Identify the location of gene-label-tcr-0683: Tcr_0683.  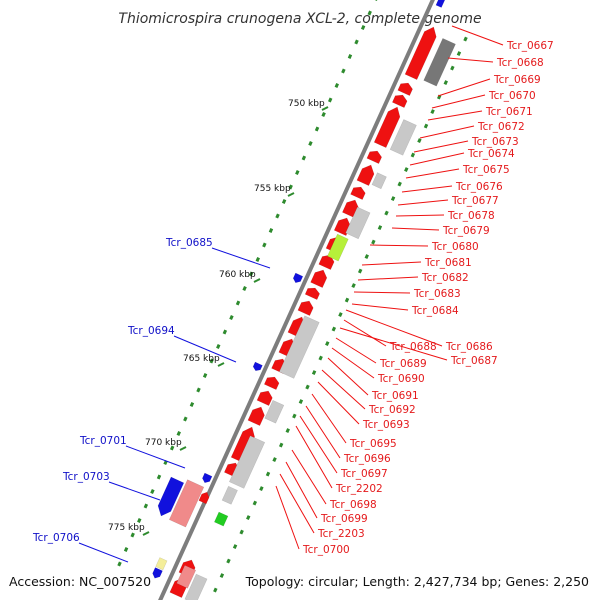
(437, 294).